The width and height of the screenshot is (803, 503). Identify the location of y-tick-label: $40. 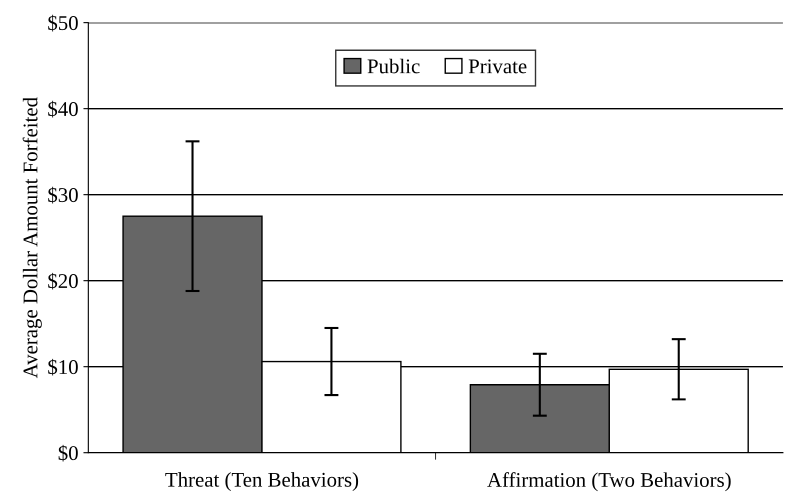
(63, 109).